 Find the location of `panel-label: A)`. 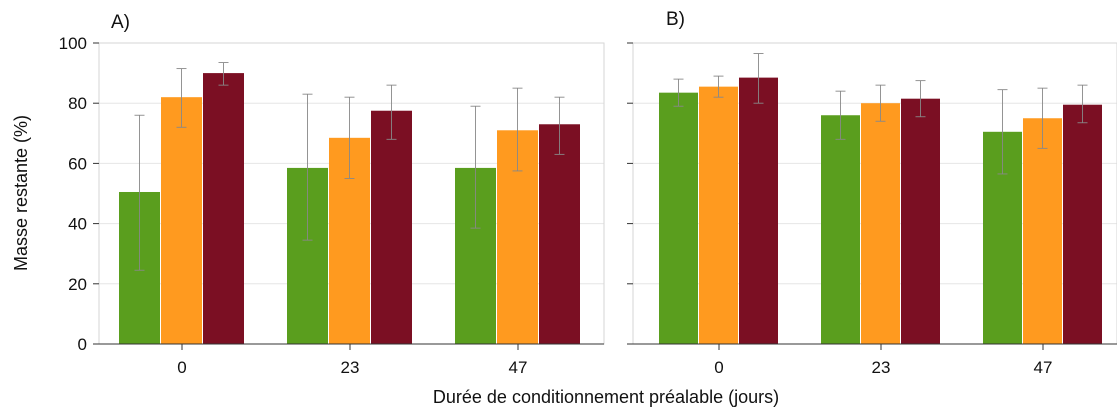

panel-label: A) is located at coordinates (120, 22).